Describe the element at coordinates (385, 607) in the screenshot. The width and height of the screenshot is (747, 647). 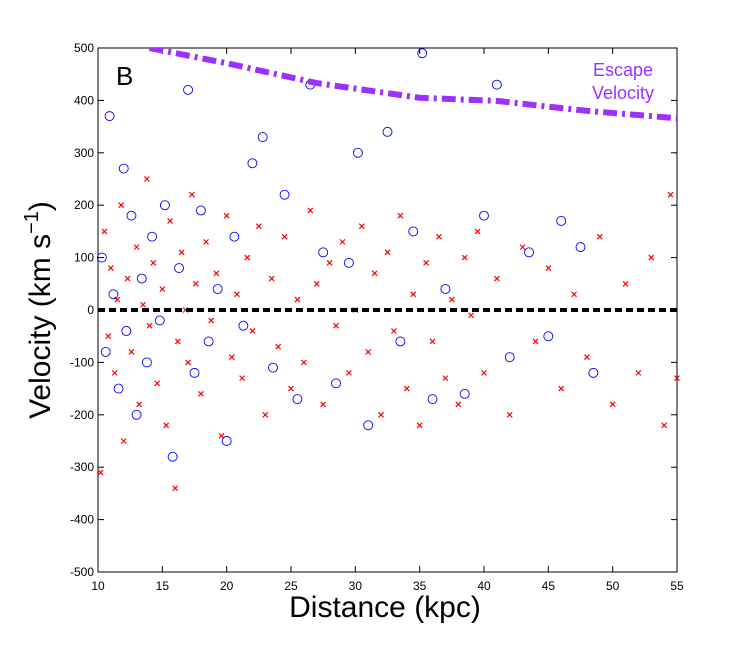
I see `x-axis-label: Distance (kpc)` at that location.